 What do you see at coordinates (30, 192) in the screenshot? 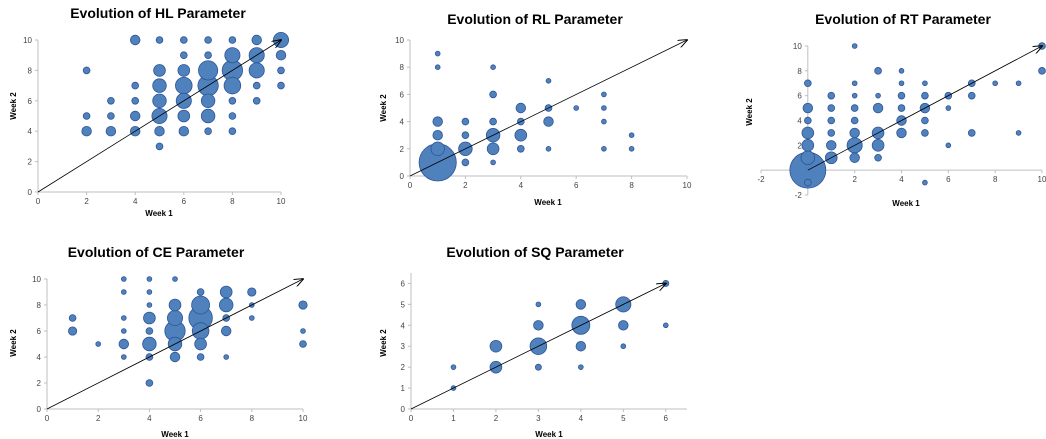
I see `y-tick-label: 0` at bounding box center [30, 192].